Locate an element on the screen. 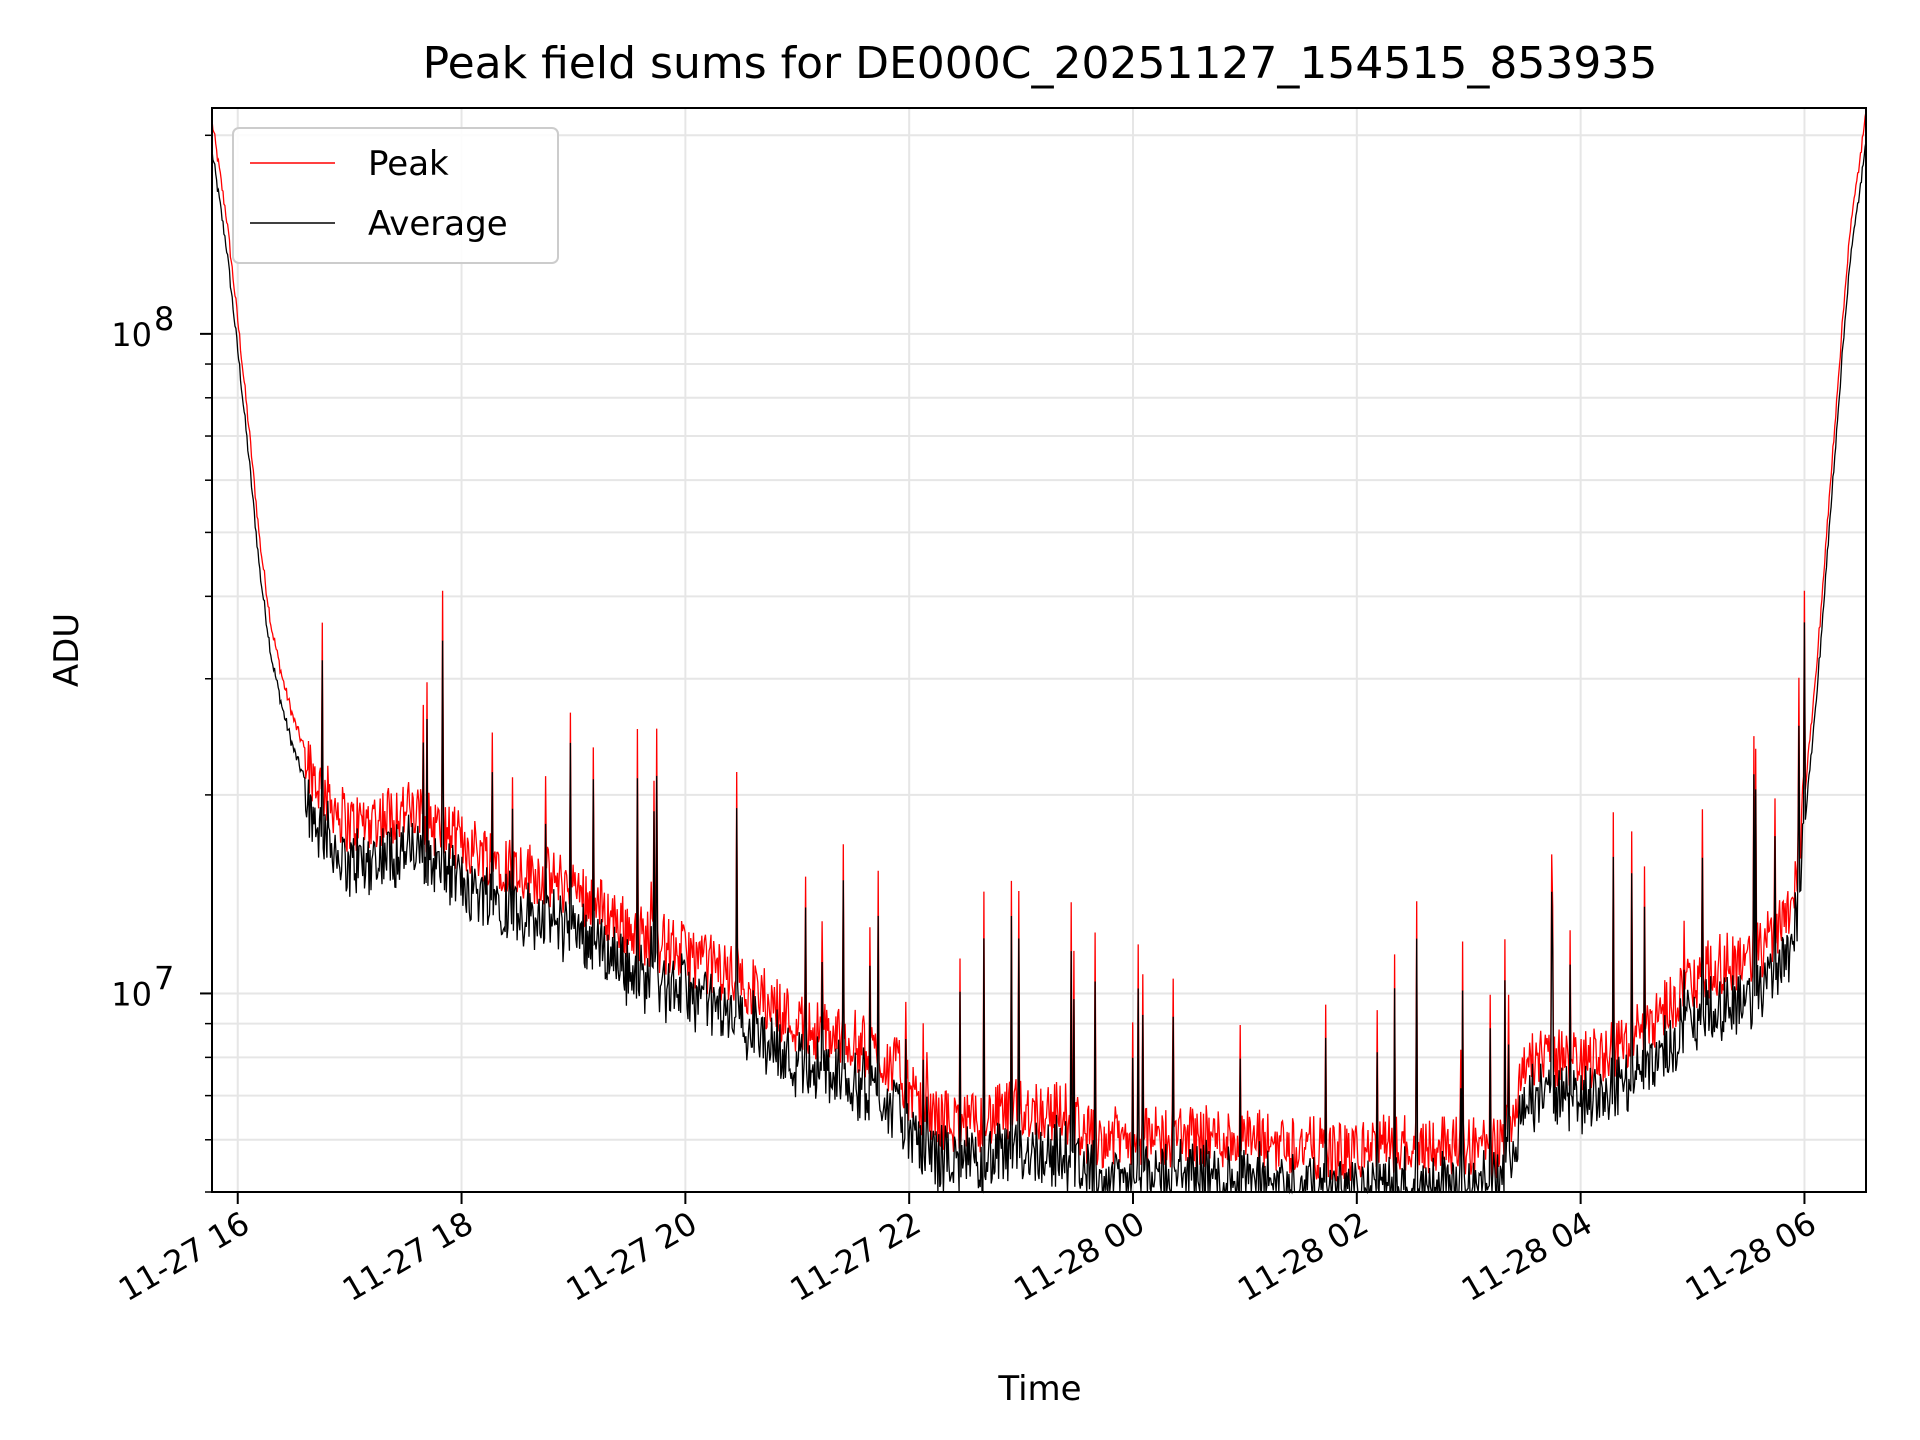  legend-average-label: Average is located at coordinates (438, 224).